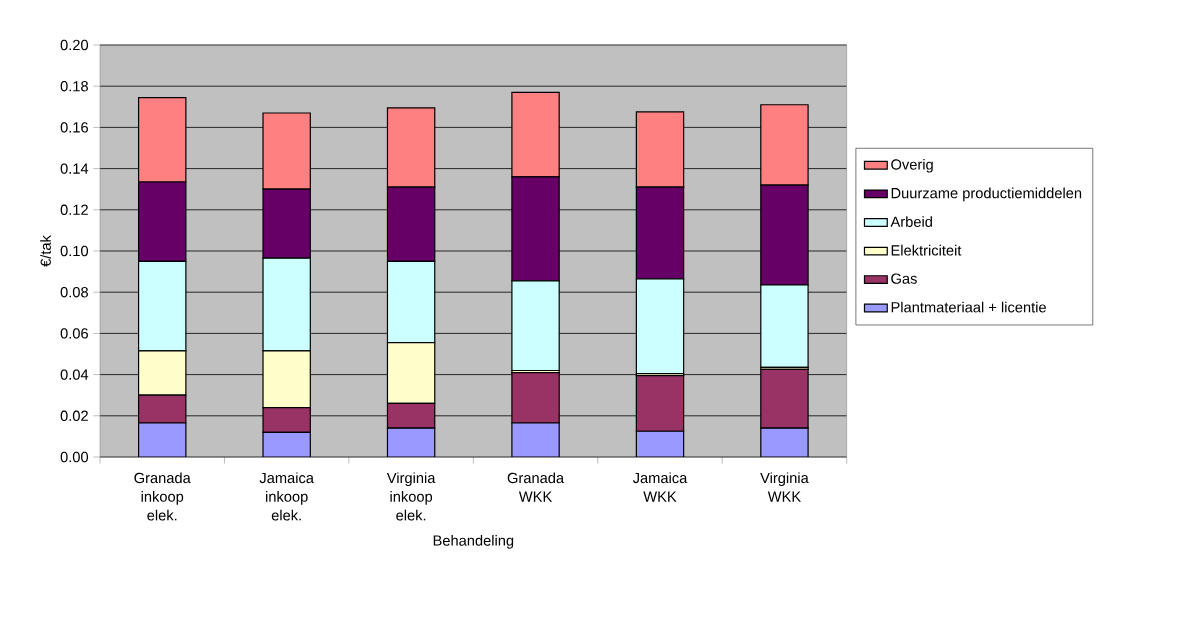  Describe the element at coordinates (74, 168) in the screenshot. I see `y-tick-label: 0.14` at that location.